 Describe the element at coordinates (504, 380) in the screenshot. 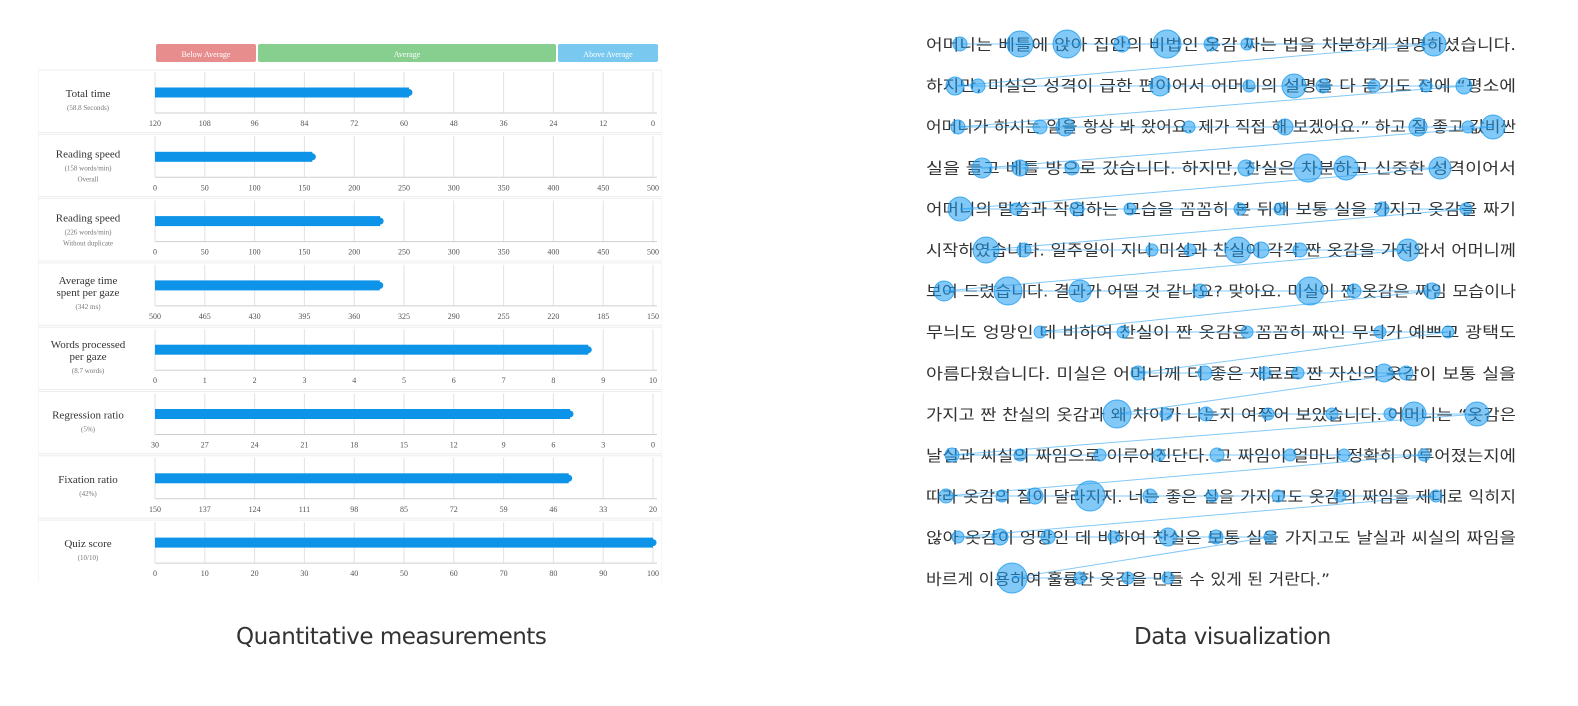

I see `tick-label: 7` at that location.